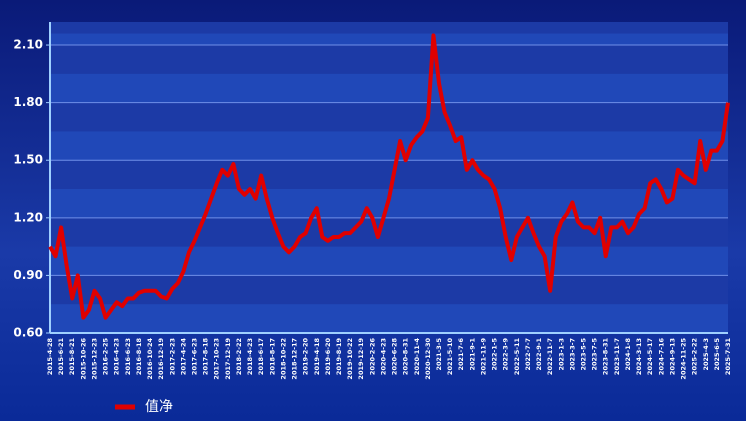 The width and height of the screenshot is (746, 421). What do you see at coordinates (28, 333) in the screenshot?
I see `y-tick-label: 0.60` at bounding box center [28, 333].